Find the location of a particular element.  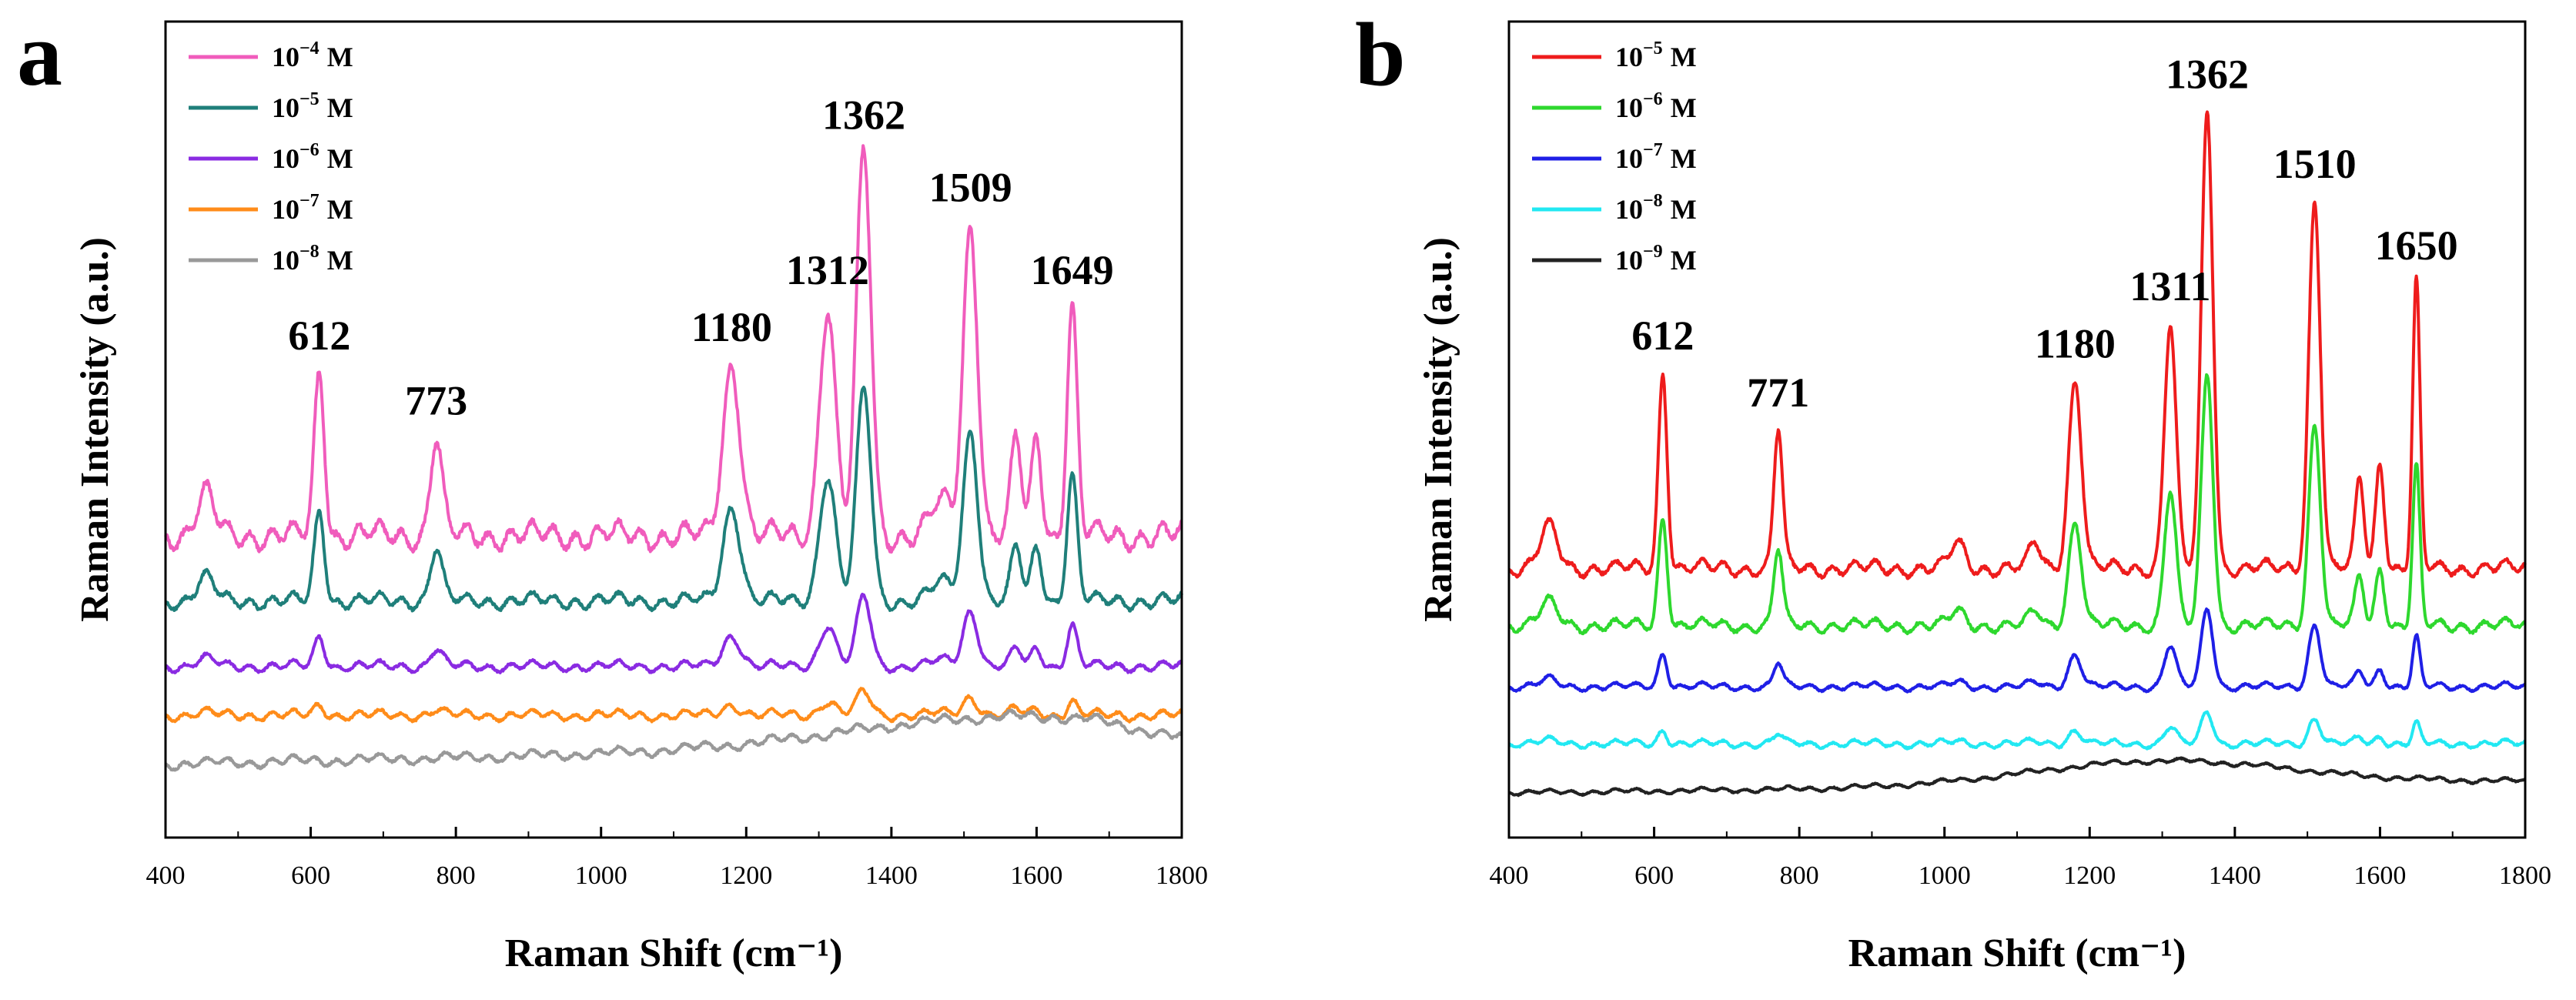

peak-label: 1312 is located at coordinates (828, 270).